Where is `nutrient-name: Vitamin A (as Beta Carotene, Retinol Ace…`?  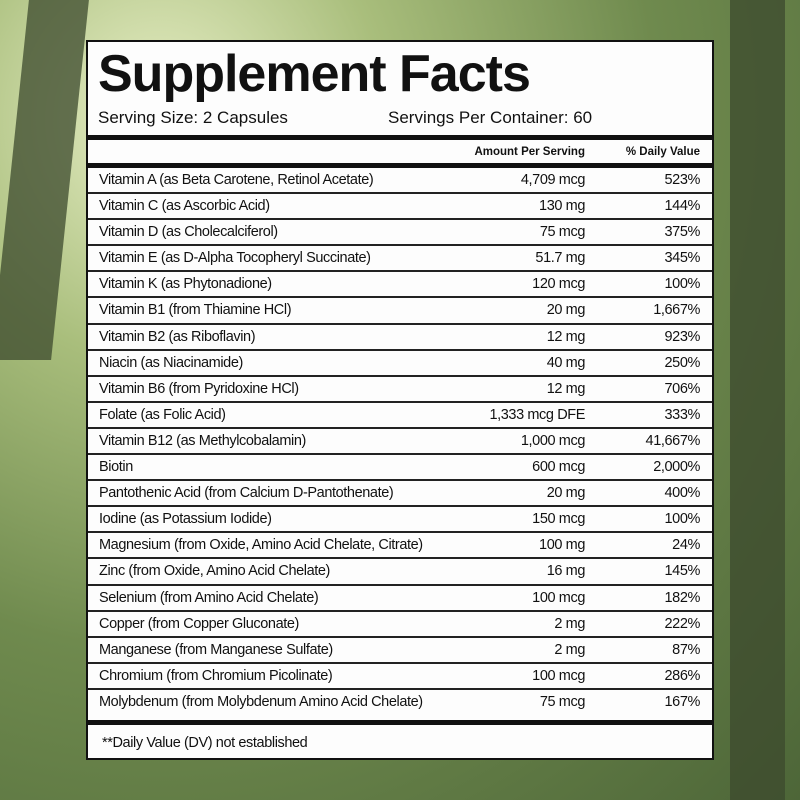
nutrient-name: Vitamin A (as Beta Carotene, Retinol Ace… is located at coordinates (236, 180).